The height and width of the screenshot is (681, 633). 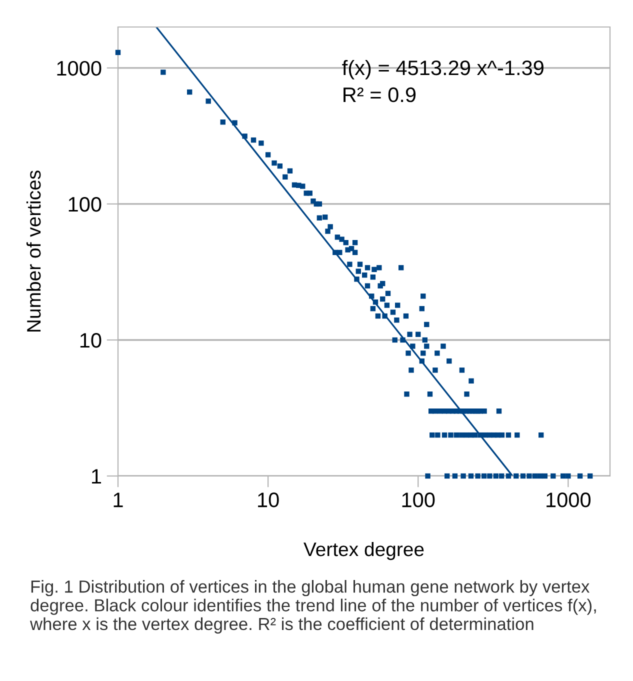 What do you see at coordinates (85, 204) in the screenshot?
I see `y-tick-label: 100` at bounding box center [85, 204].